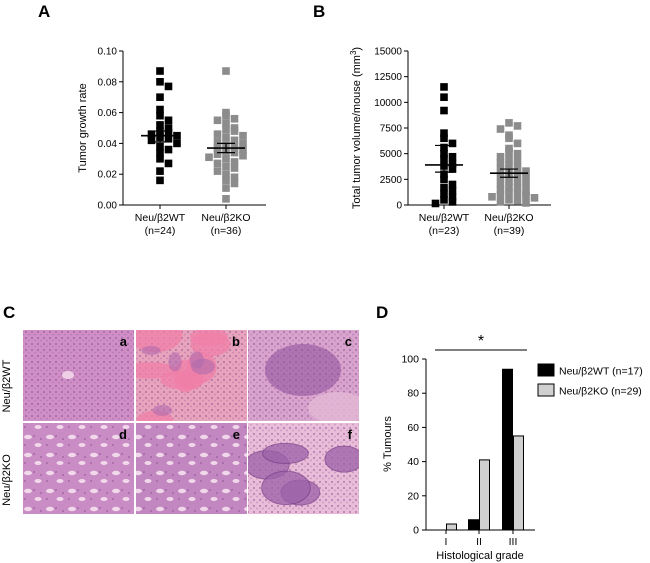 The height and width of the screenshot is (563, 650). What do you see at coordinates (78, 375) in the screenshot?
I see `tile-image` at bounding box center [78, 375].